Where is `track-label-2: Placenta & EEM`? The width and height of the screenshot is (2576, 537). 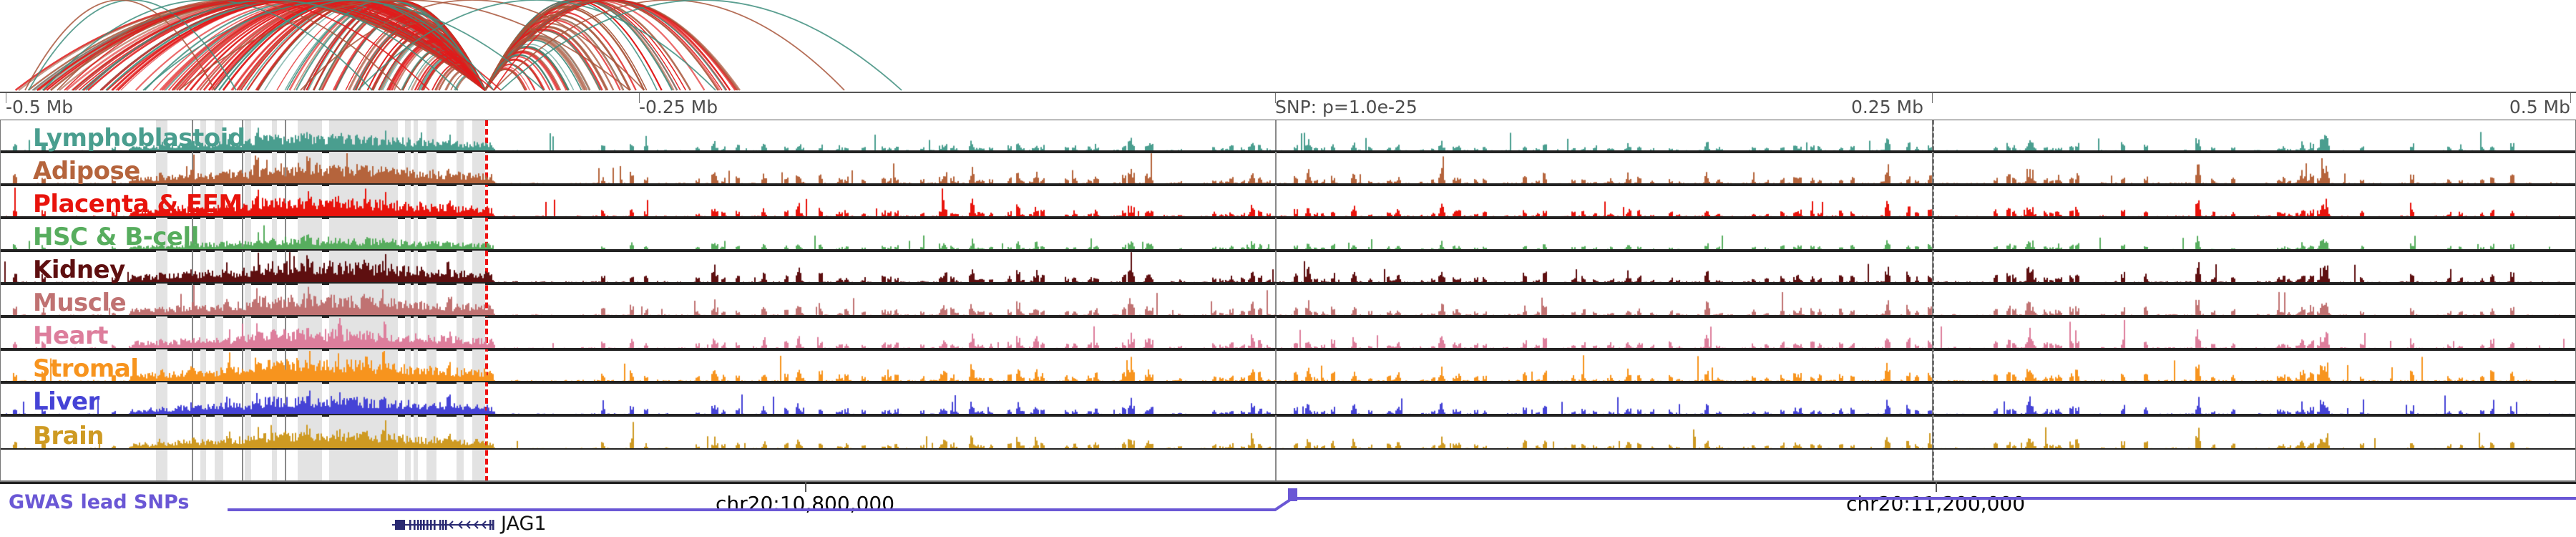
track-label-2: Placenta & EEM is located at coordinates (138, 204).